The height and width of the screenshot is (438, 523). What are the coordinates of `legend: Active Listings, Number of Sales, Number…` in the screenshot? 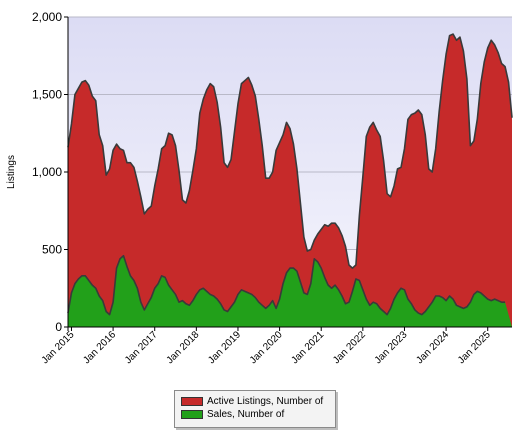 It's located at (255, 409).